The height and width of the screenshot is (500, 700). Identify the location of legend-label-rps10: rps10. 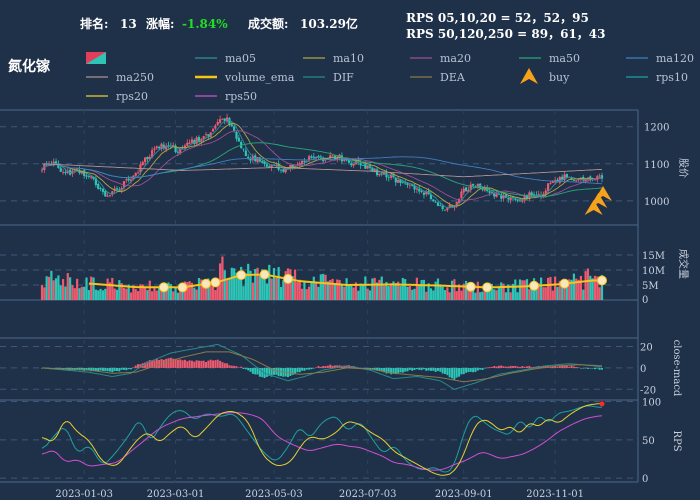
(672, 77).